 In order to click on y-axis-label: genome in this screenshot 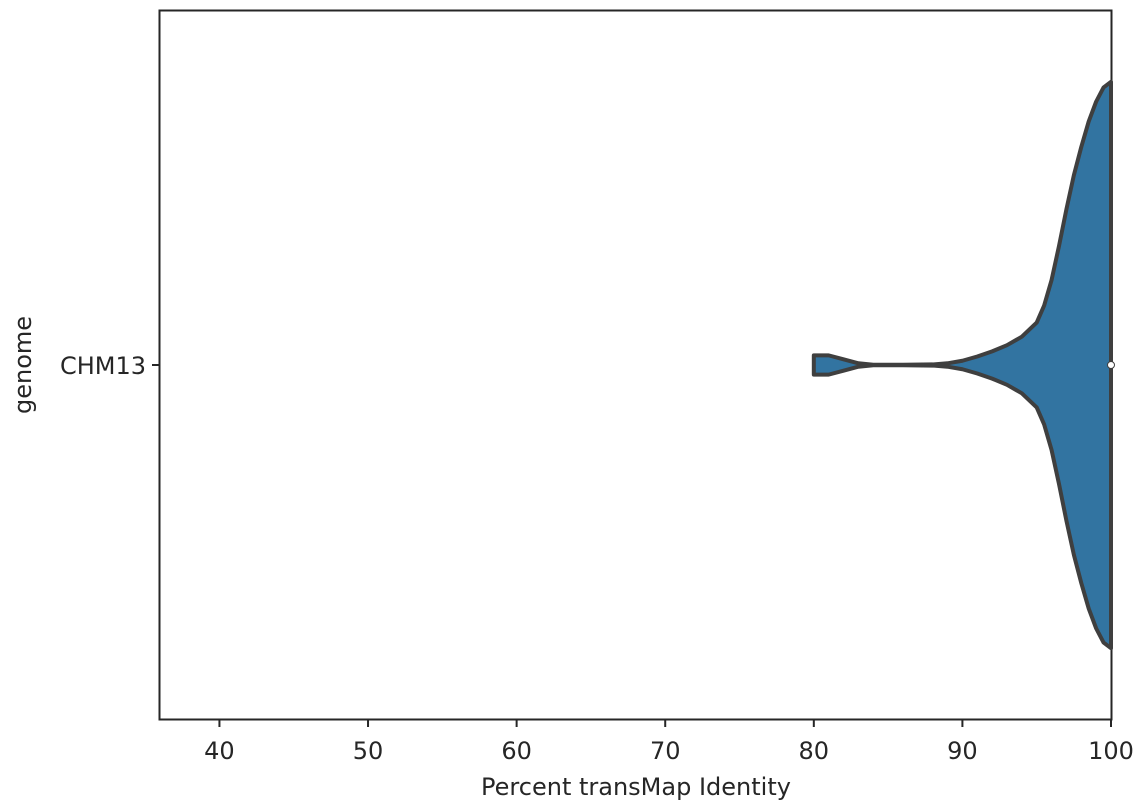, I will do `click(23, 365)`.